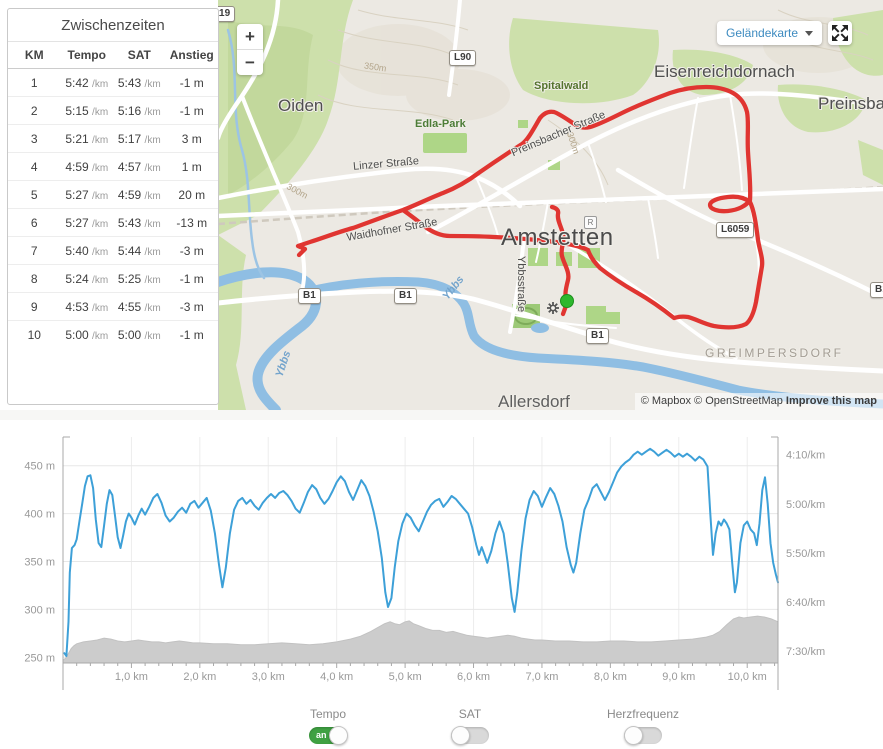  Describe the element at coordinates (567, 301) in the screenshot. I see `start-marker` at that location.